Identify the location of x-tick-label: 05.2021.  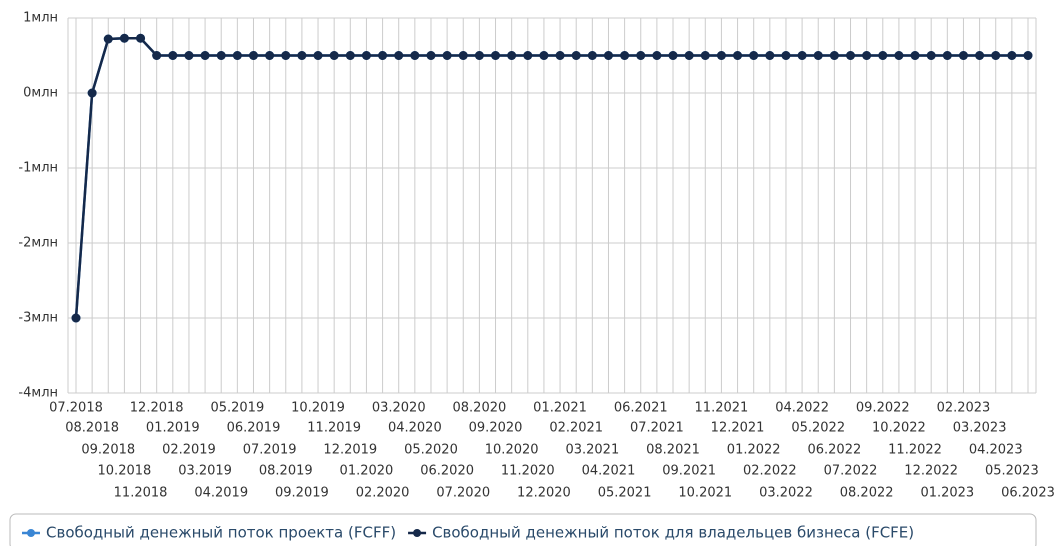
(625, 493).